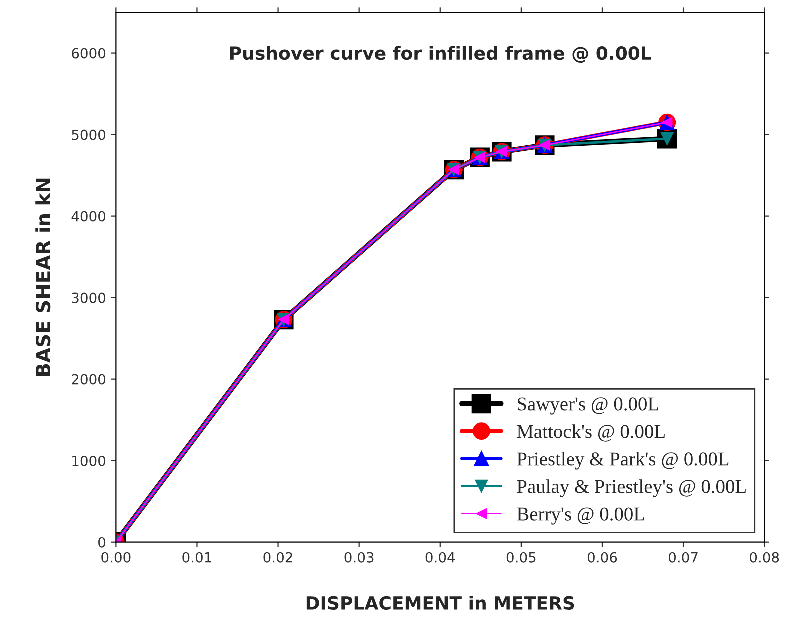 The image size is (785, 627). I want to click on x-tick-label: 0.04, so click(441, 557).